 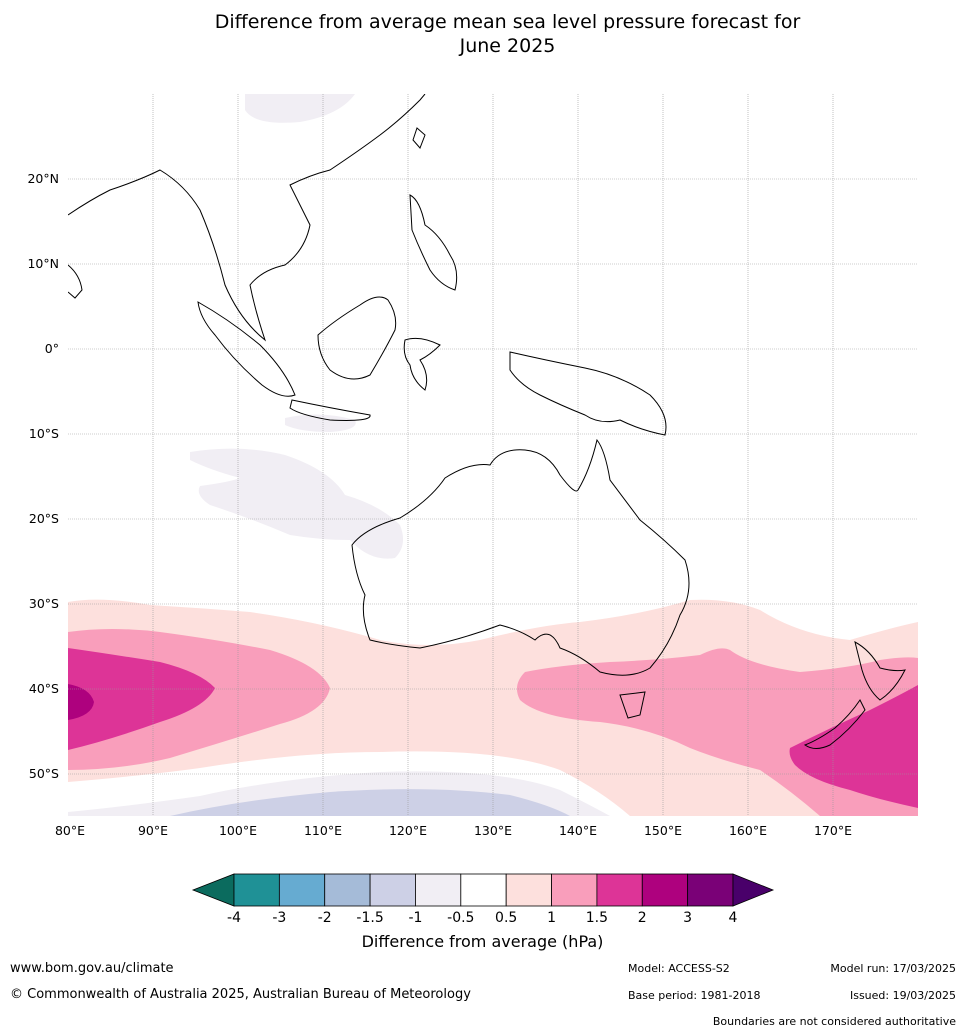 What do you see at coordinates (43, 178) in the screenshot?
I see `lat-label: 20°N` at bounding box center [43, 178].